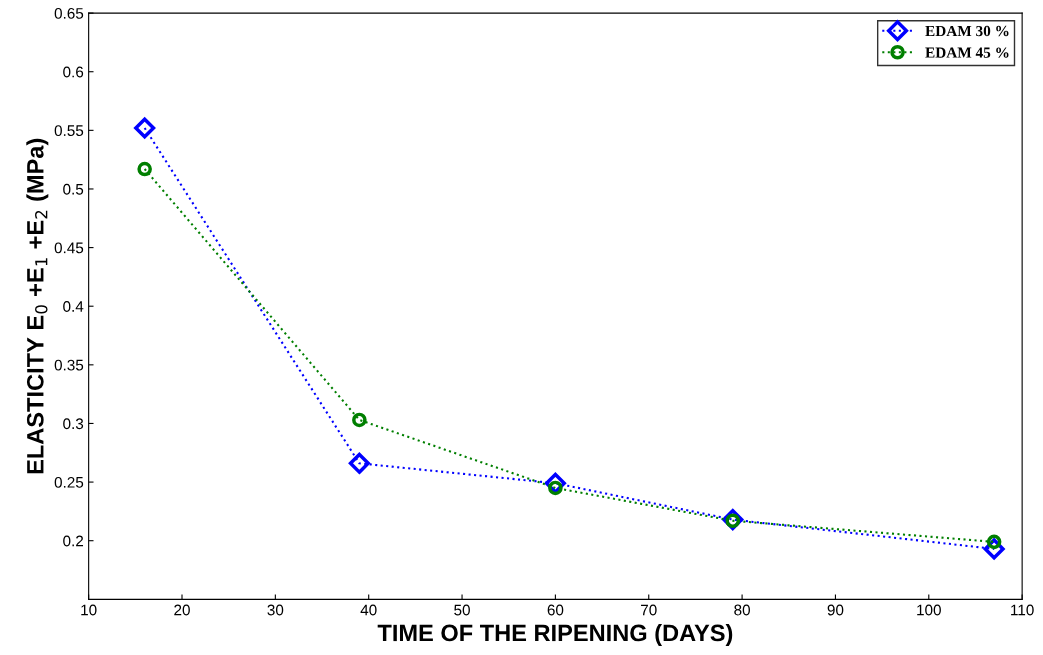 This screenshot has height=655, width=1043. What do you see at coordinates (967, 52) in the screenshot?
I see `legend-label: EDAM 45 %` at bounding box center [967, 52].